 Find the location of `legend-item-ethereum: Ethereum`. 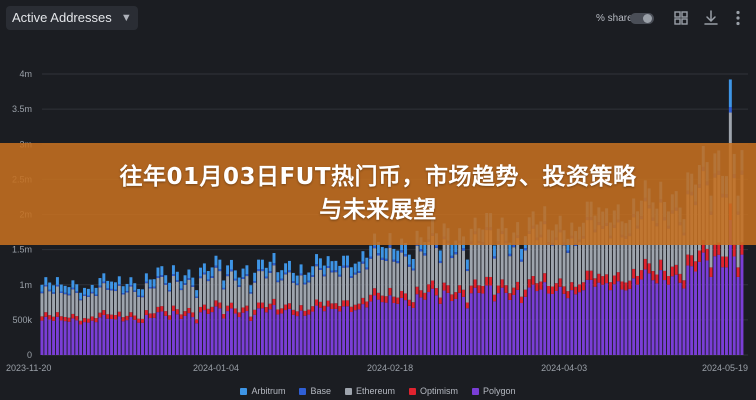

legend-item-ethereum: Ethereum is located at coordinates (369, 391).